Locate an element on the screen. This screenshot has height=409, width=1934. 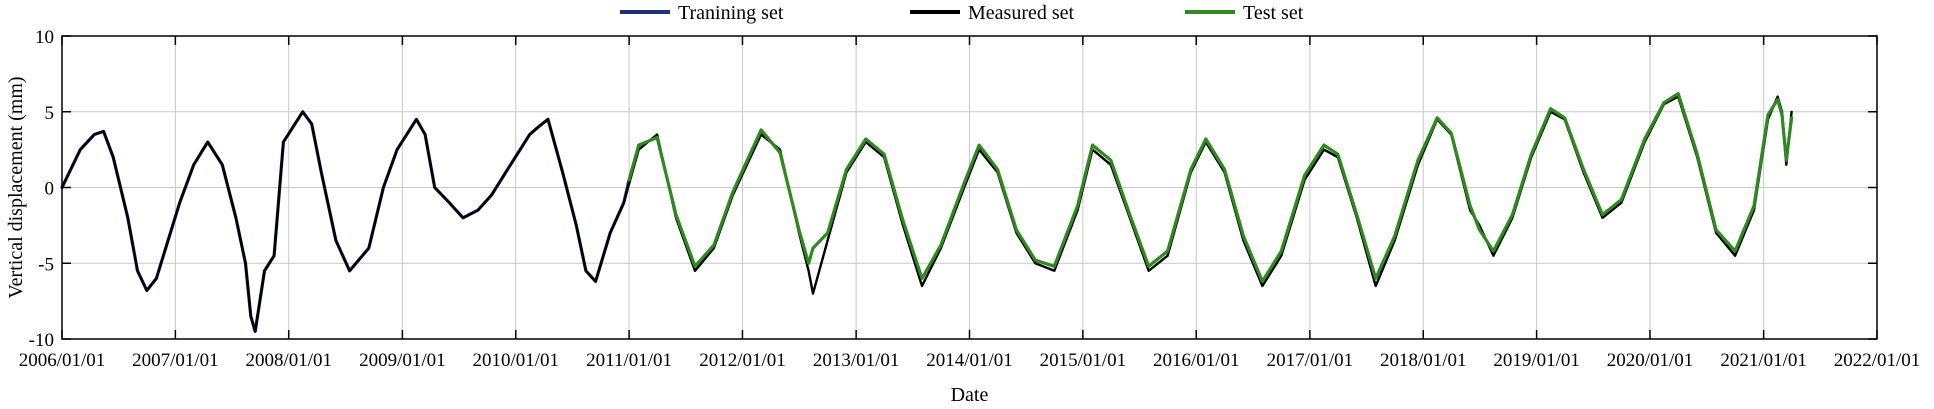
x-tick-label: 2019/01/01 is located at coordinates (1536, 360).